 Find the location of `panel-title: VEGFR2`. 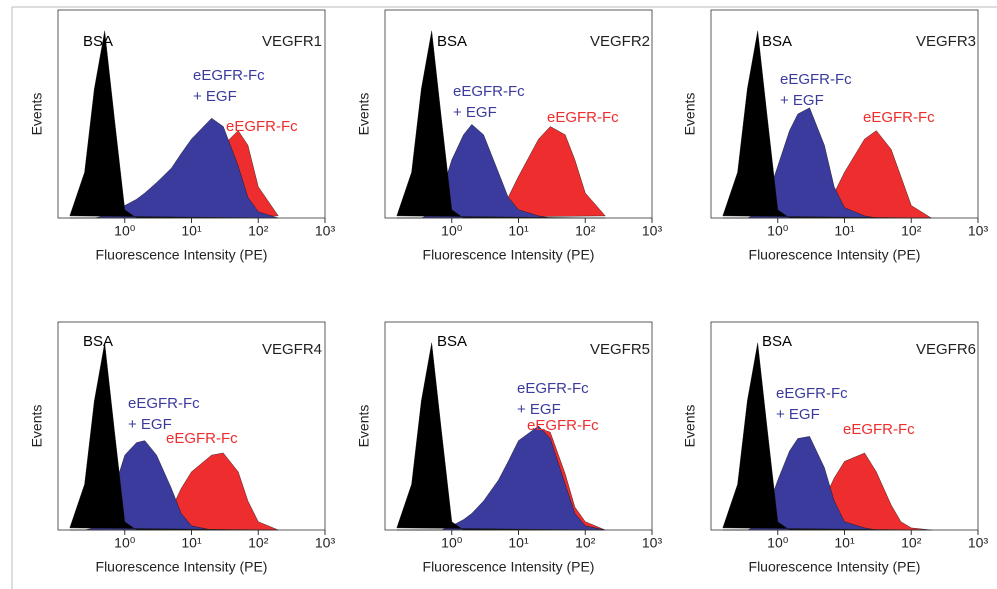

panel-title: VEGFR2 is located at coordinates (620, 41).